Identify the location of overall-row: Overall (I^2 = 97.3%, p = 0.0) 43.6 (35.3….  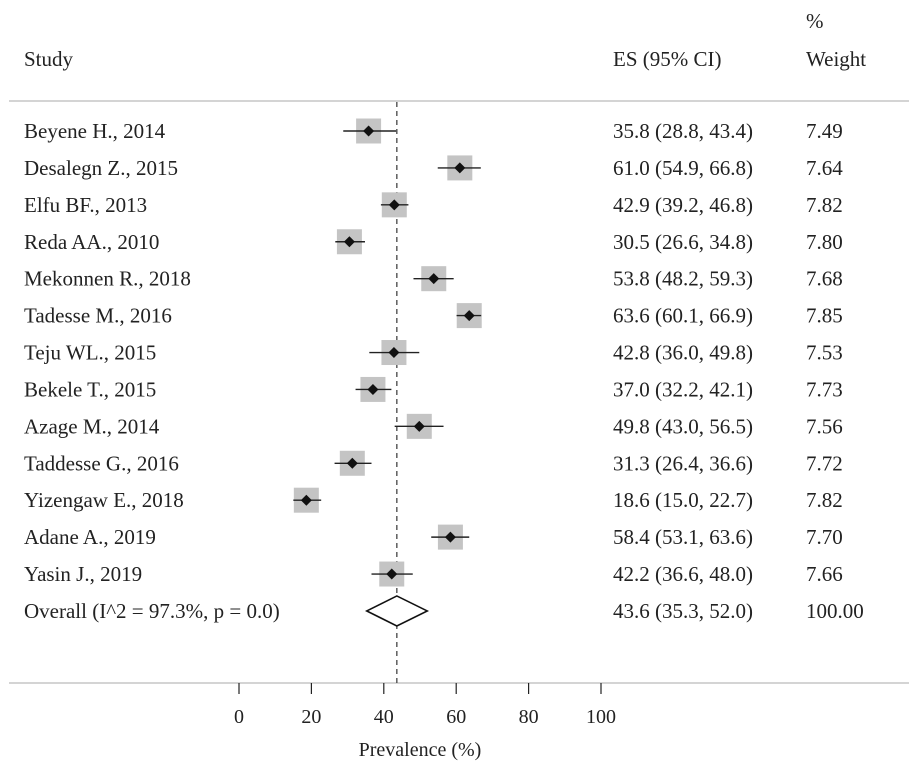
(444, 611).